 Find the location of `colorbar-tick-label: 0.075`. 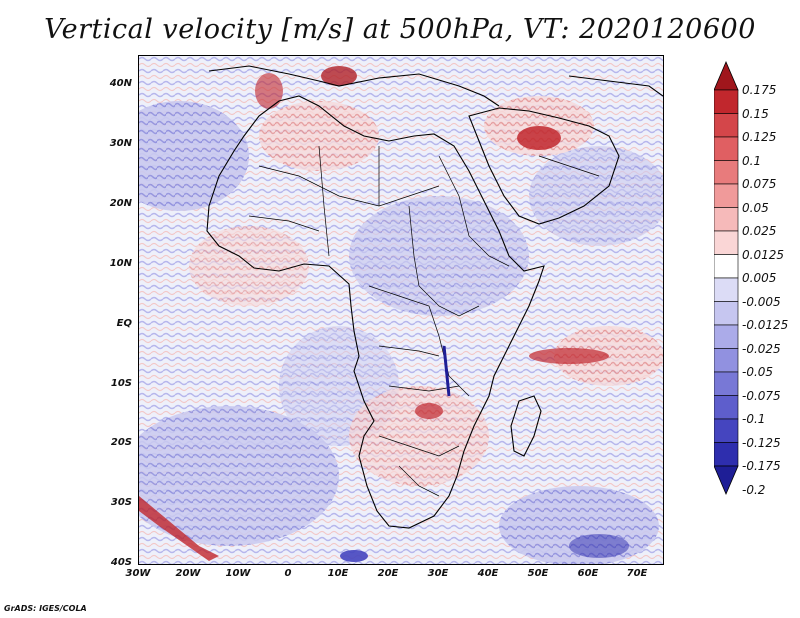

colorbar-tick-label: 0.075 is located at coordinates (759, 184).